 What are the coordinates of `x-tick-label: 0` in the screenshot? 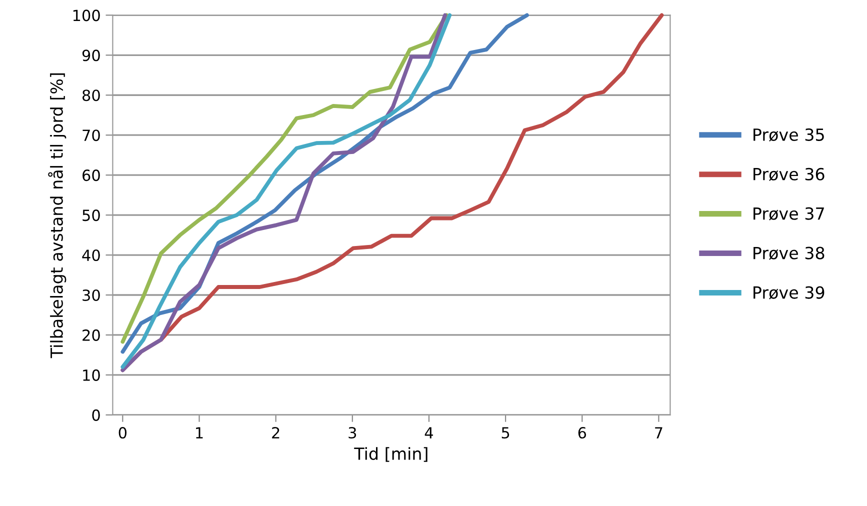 It's located at (122, 432).